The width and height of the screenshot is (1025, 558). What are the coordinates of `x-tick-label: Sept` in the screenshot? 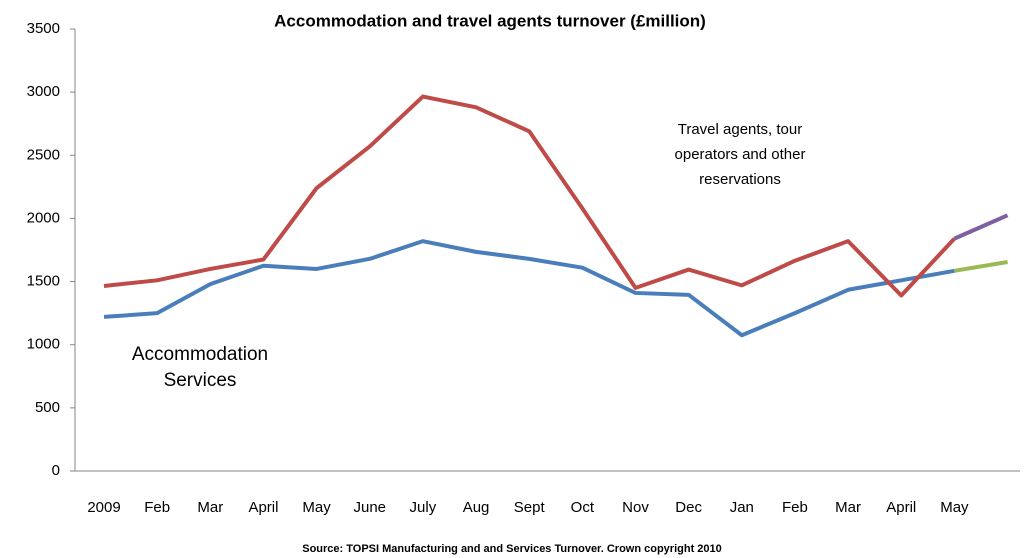 It's located at (530, 507).